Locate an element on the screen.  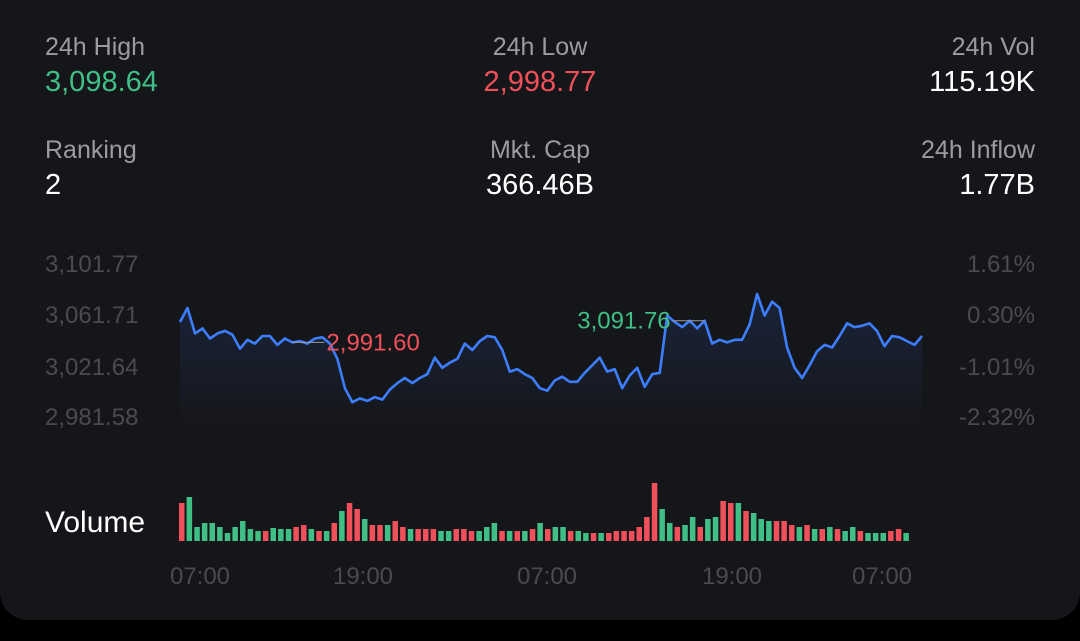
min-price-label: 2,991.60 is located at coordinates (372, 342).